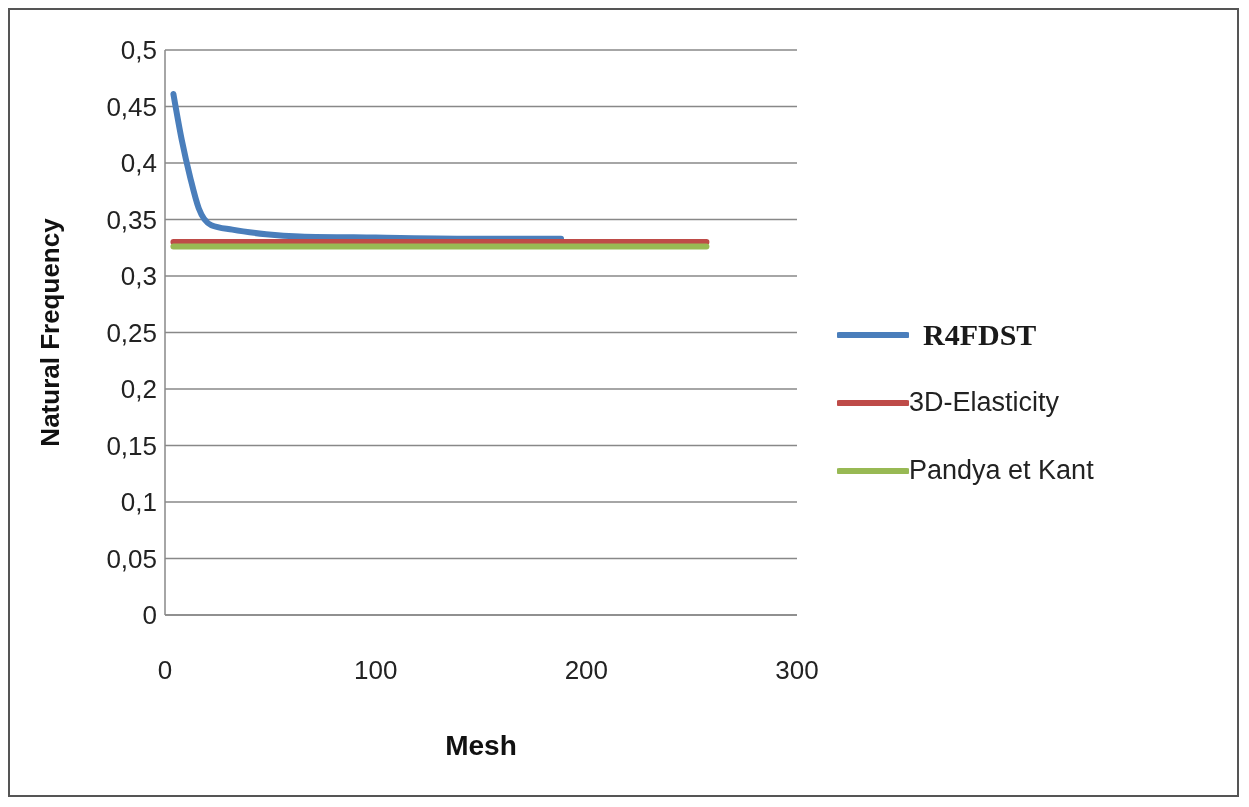 The height and width of the screenshot is (807, 1249). Describe the element at coordinates (586, 670) in the screenshot. I see `x-tick-label: 200` at that location.